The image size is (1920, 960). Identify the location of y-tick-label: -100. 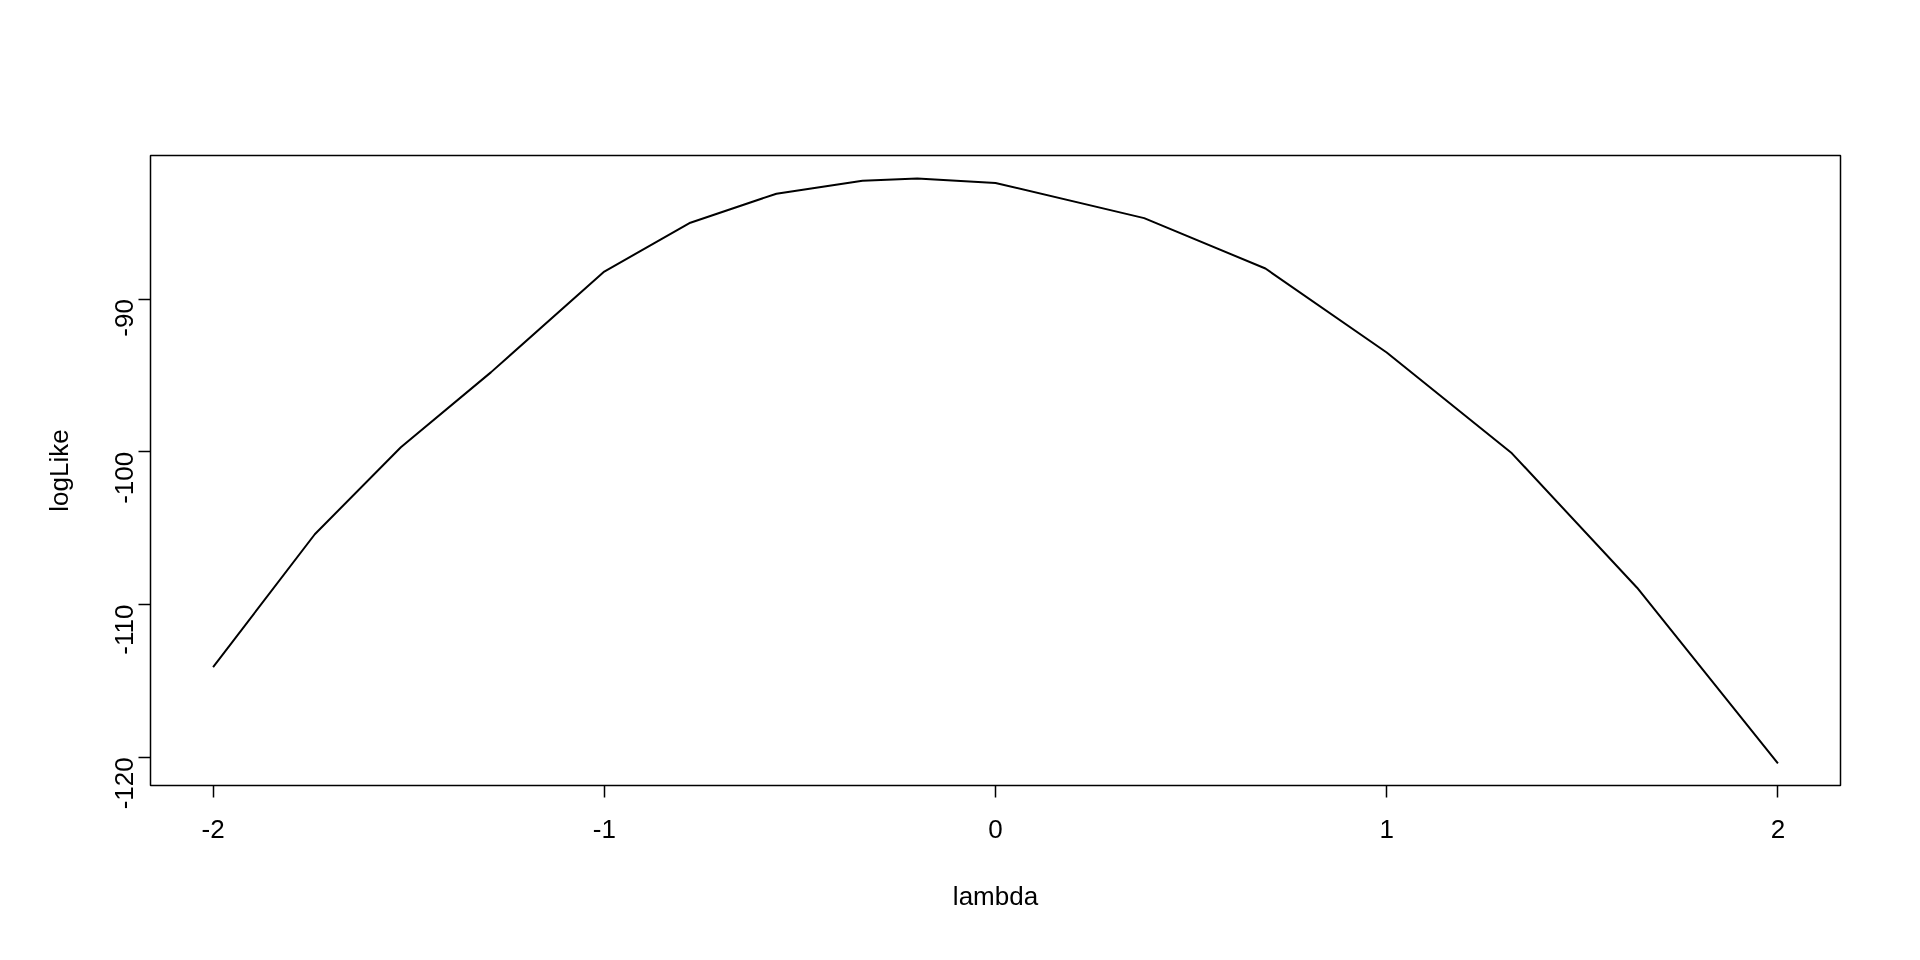
(124, 477).